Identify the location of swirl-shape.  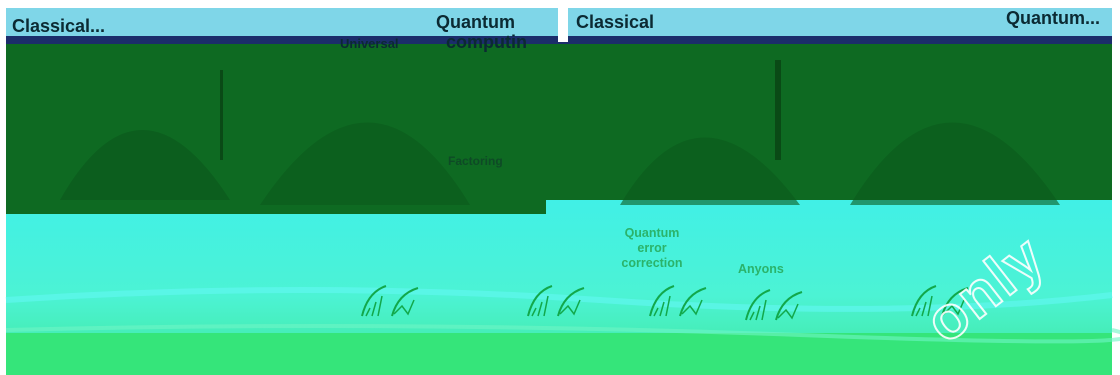
(562, 334).